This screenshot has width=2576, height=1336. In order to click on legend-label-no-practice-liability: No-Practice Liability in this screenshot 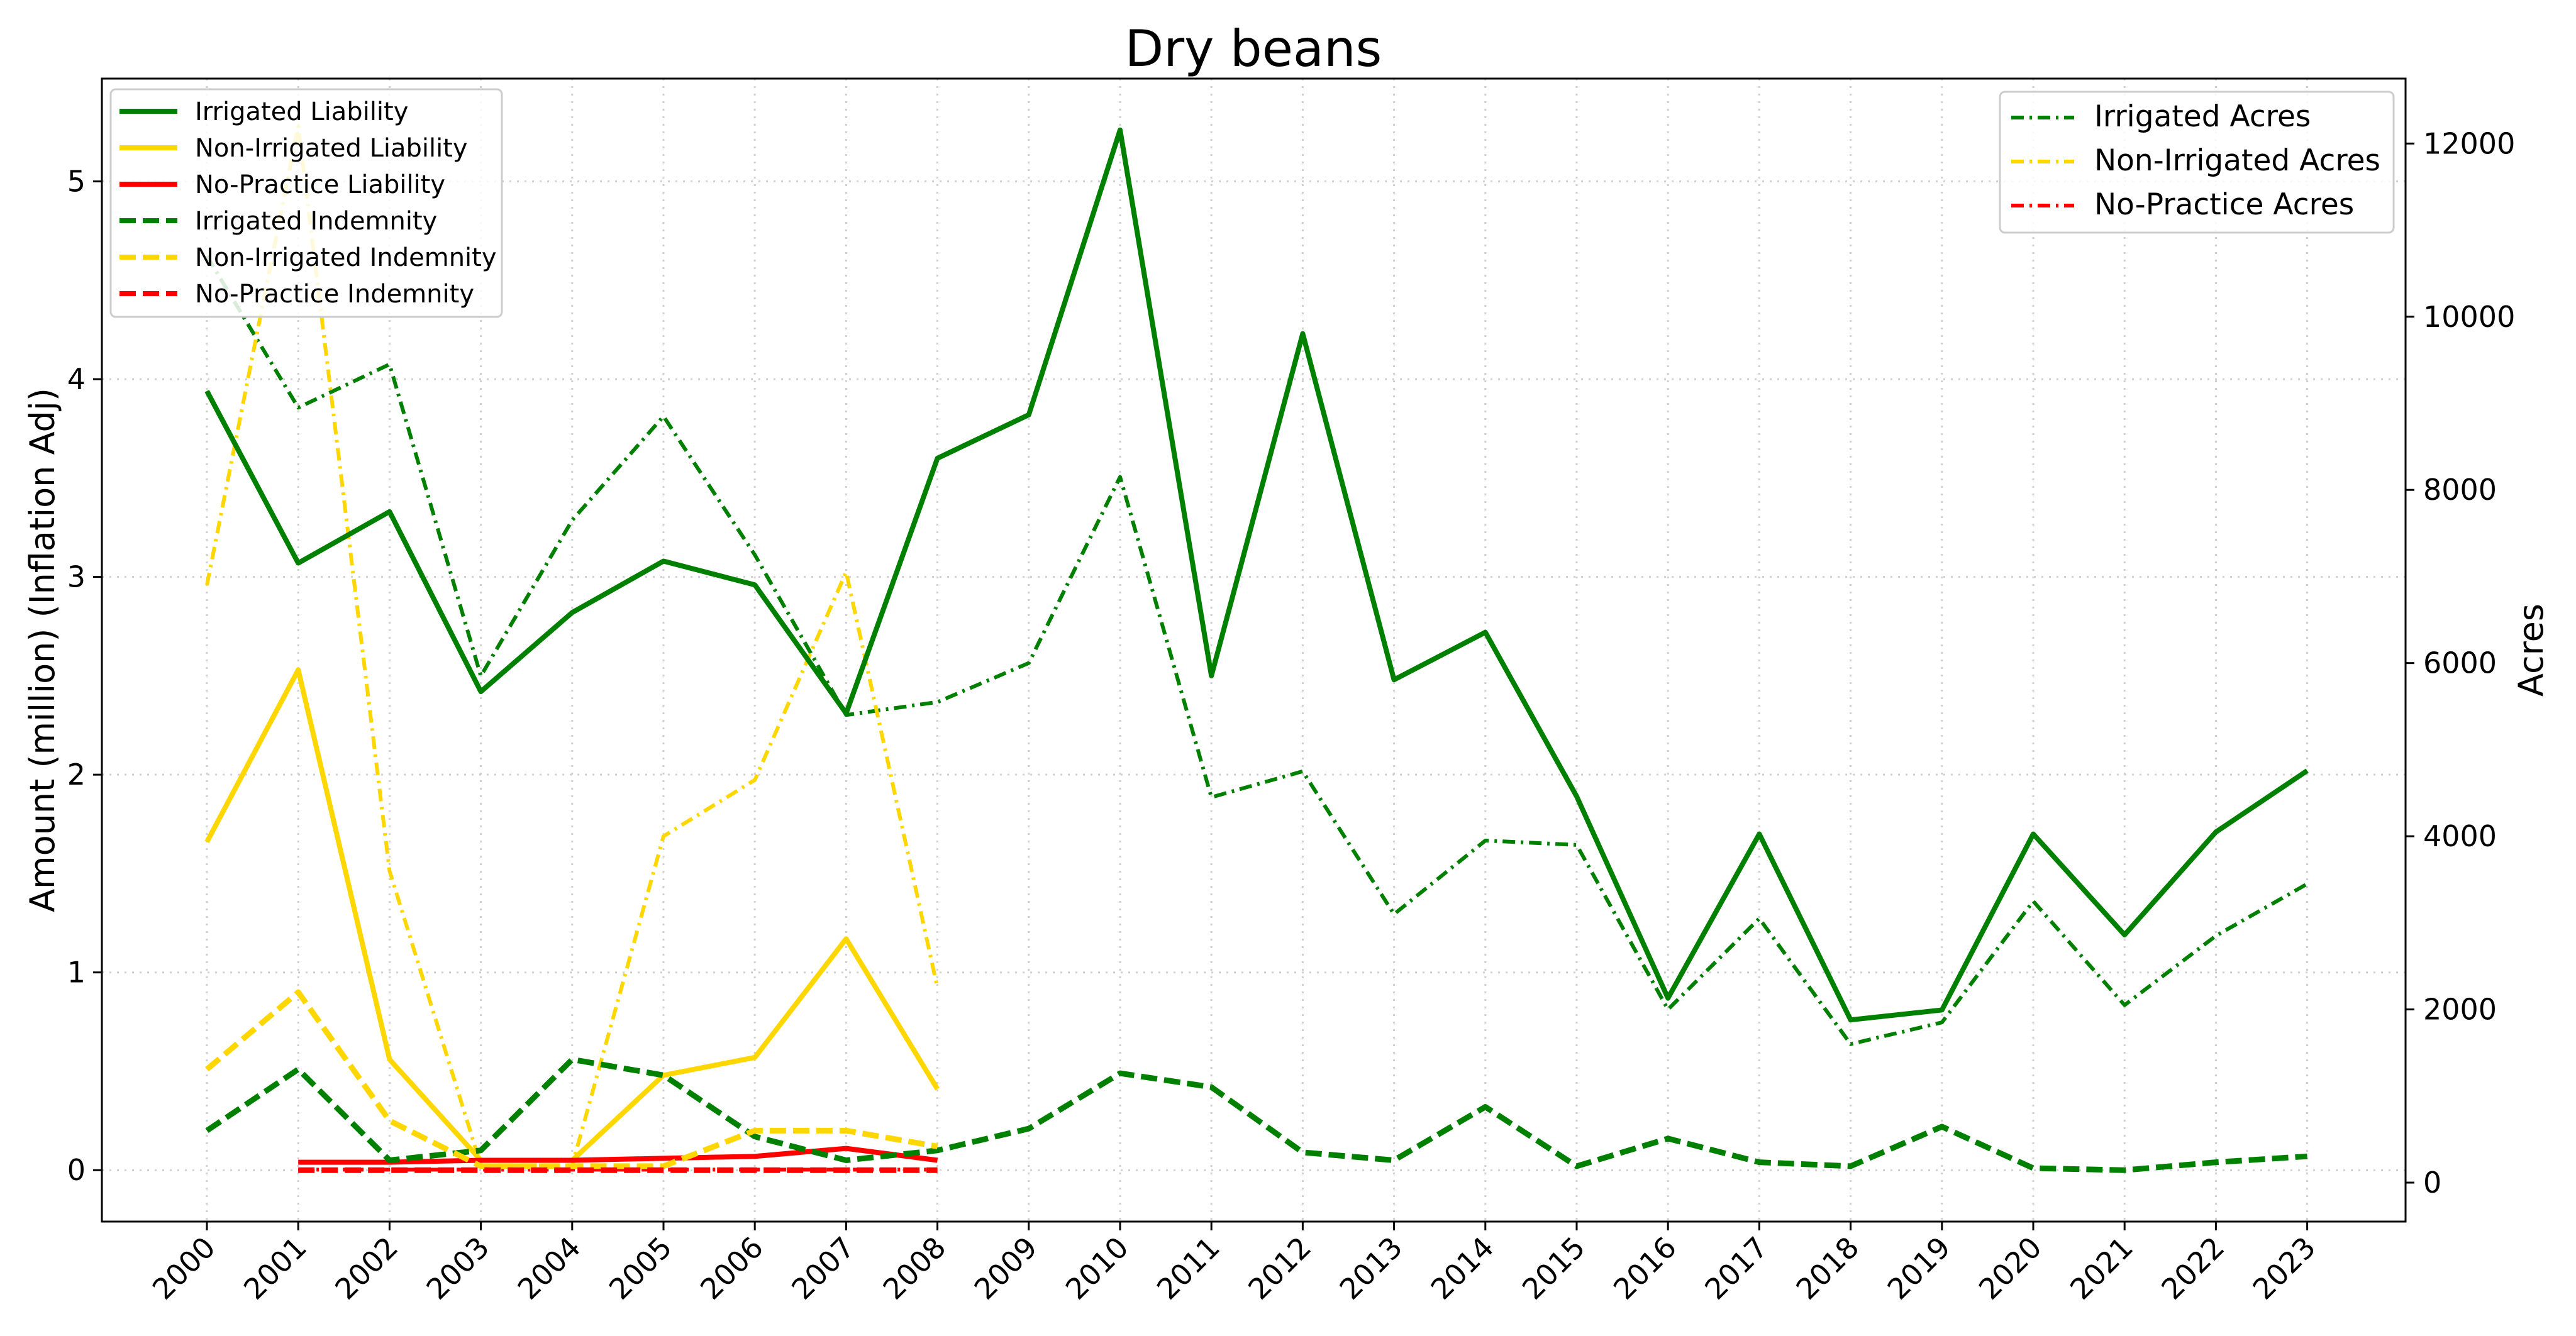, I will do `click(320, 185)`.